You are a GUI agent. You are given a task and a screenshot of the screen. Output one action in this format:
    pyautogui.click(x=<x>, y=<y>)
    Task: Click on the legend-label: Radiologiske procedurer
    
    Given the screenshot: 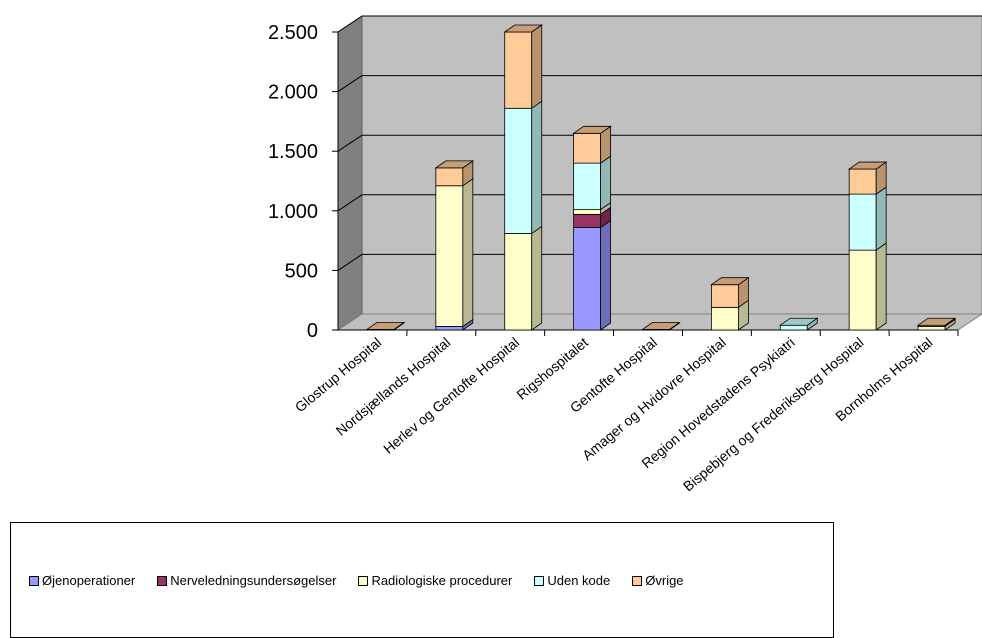 What is the action you would take?
    pyautogui.click(x=442, y=580)
    